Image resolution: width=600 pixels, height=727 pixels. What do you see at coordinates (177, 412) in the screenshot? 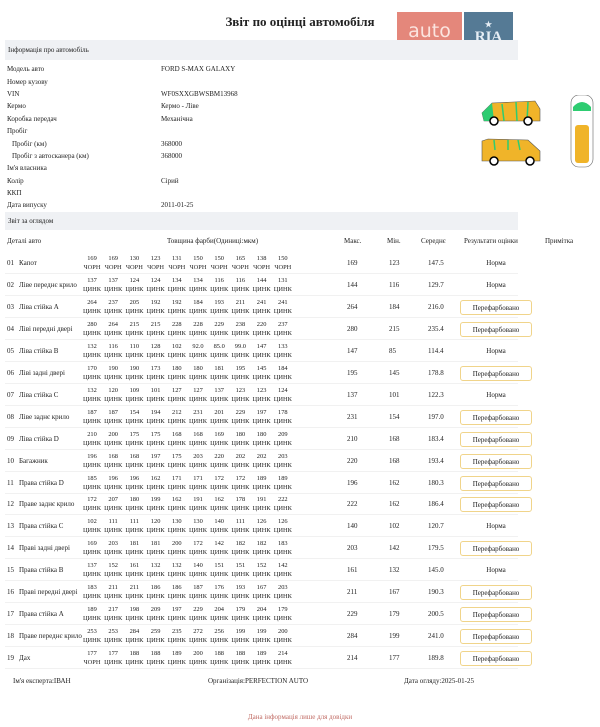
I see `reading-value: 212` at bounding box center [177, 412].